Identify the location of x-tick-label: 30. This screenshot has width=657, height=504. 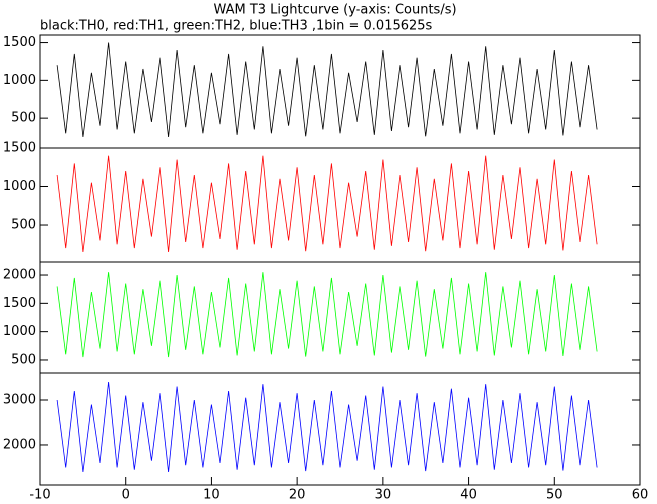
(383, 495).